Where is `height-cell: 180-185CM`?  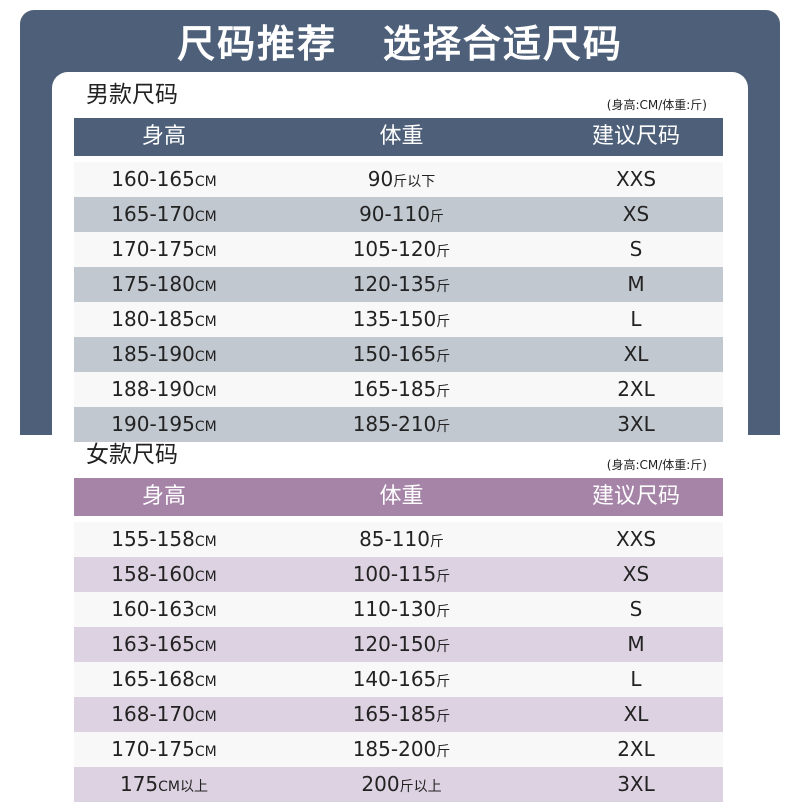 height-cell: 180-185CM is located at coordinates (164, 319).